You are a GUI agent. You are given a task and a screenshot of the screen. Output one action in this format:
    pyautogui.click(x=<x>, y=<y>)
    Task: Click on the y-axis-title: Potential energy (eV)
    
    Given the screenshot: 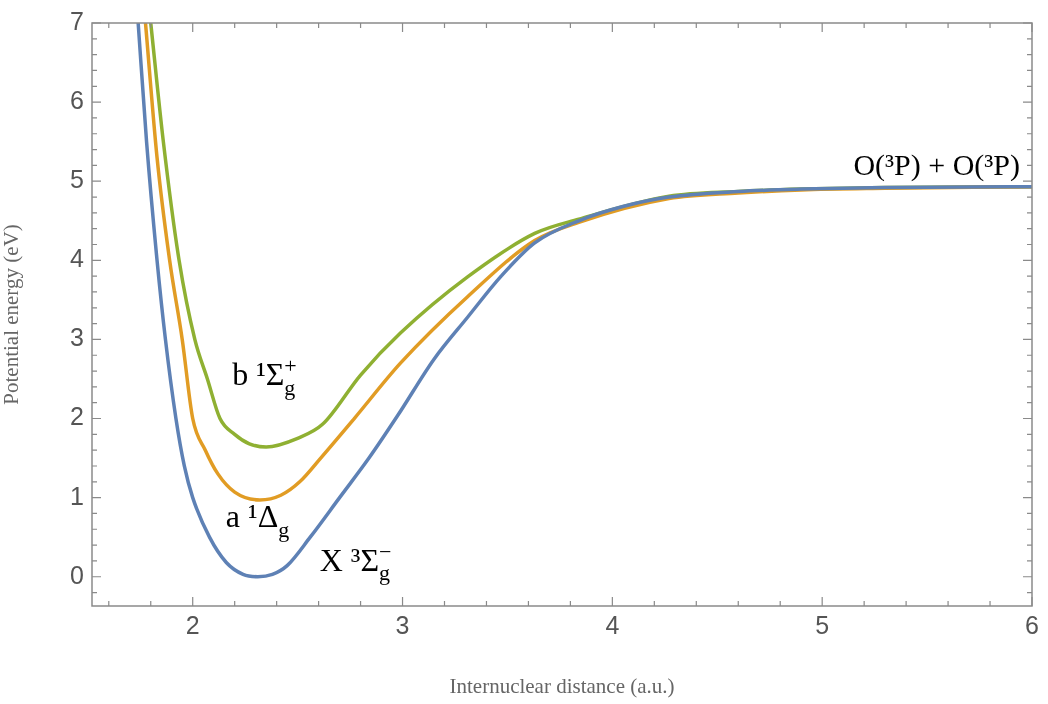 What is the action you would take?
    pyautogui.click(x=12, y=314)
    